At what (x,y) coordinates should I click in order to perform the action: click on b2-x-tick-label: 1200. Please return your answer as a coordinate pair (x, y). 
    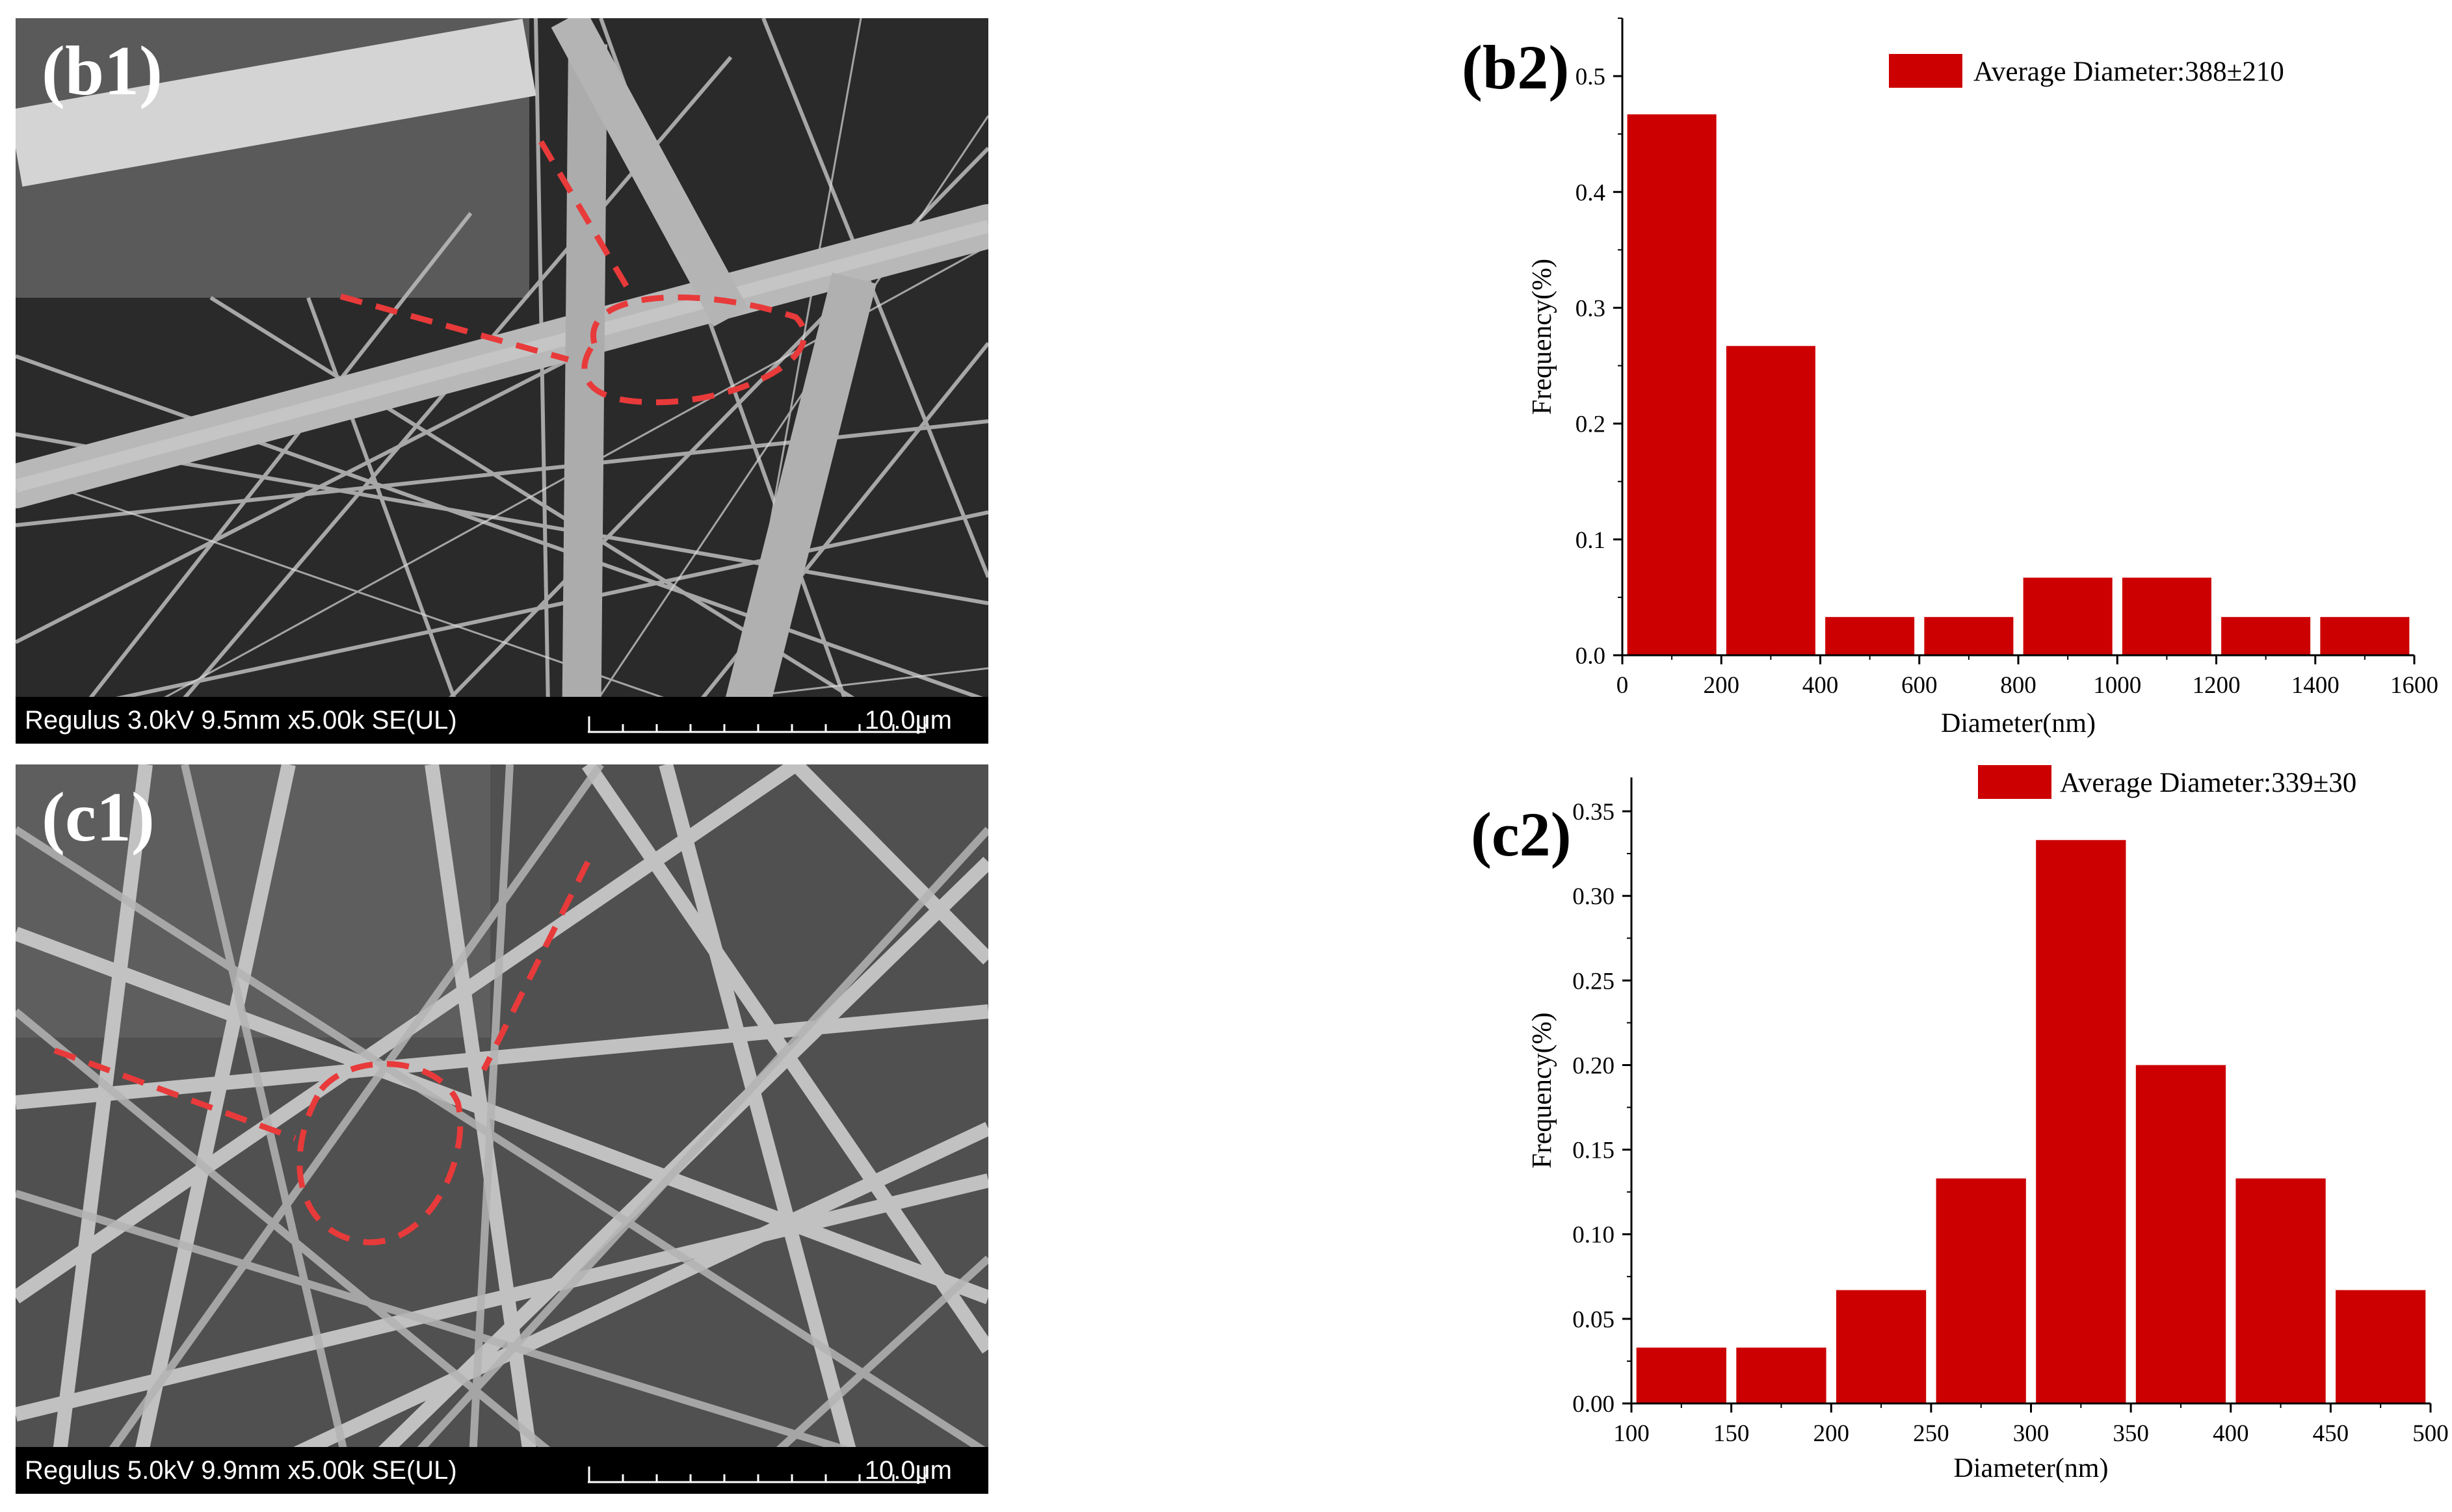
    Looking at the image, I should click on (2217, 685).